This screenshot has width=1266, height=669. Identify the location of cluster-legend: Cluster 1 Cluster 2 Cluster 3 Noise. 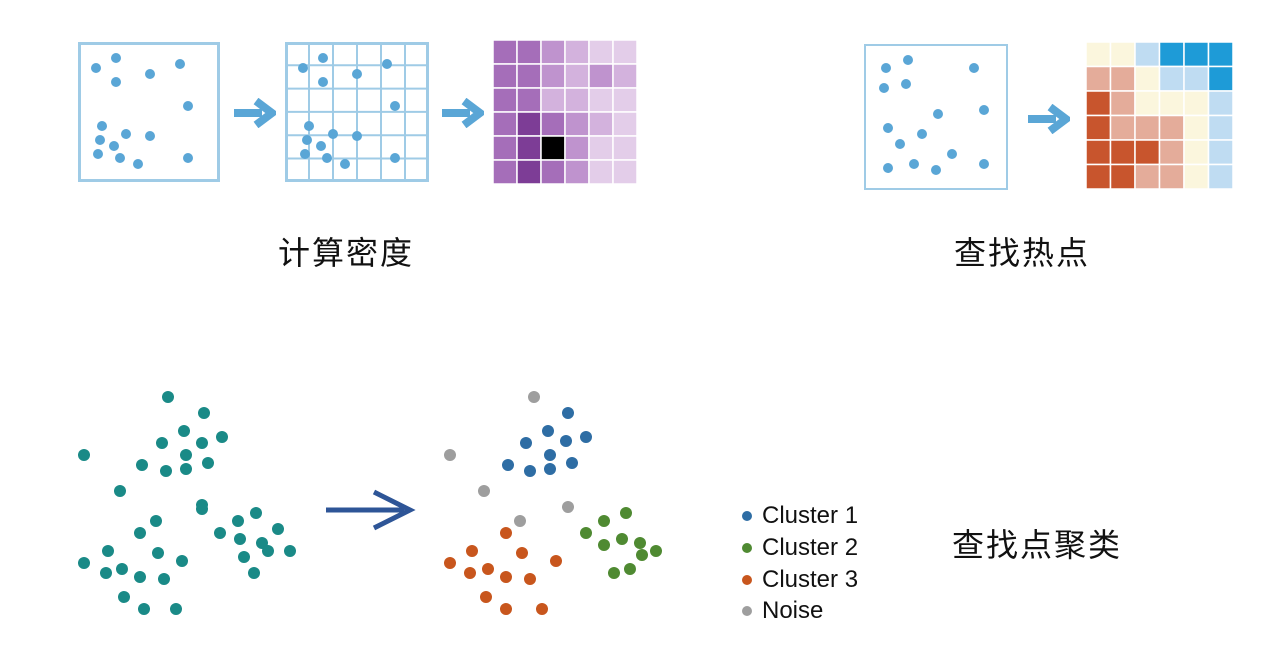
(822, 565).